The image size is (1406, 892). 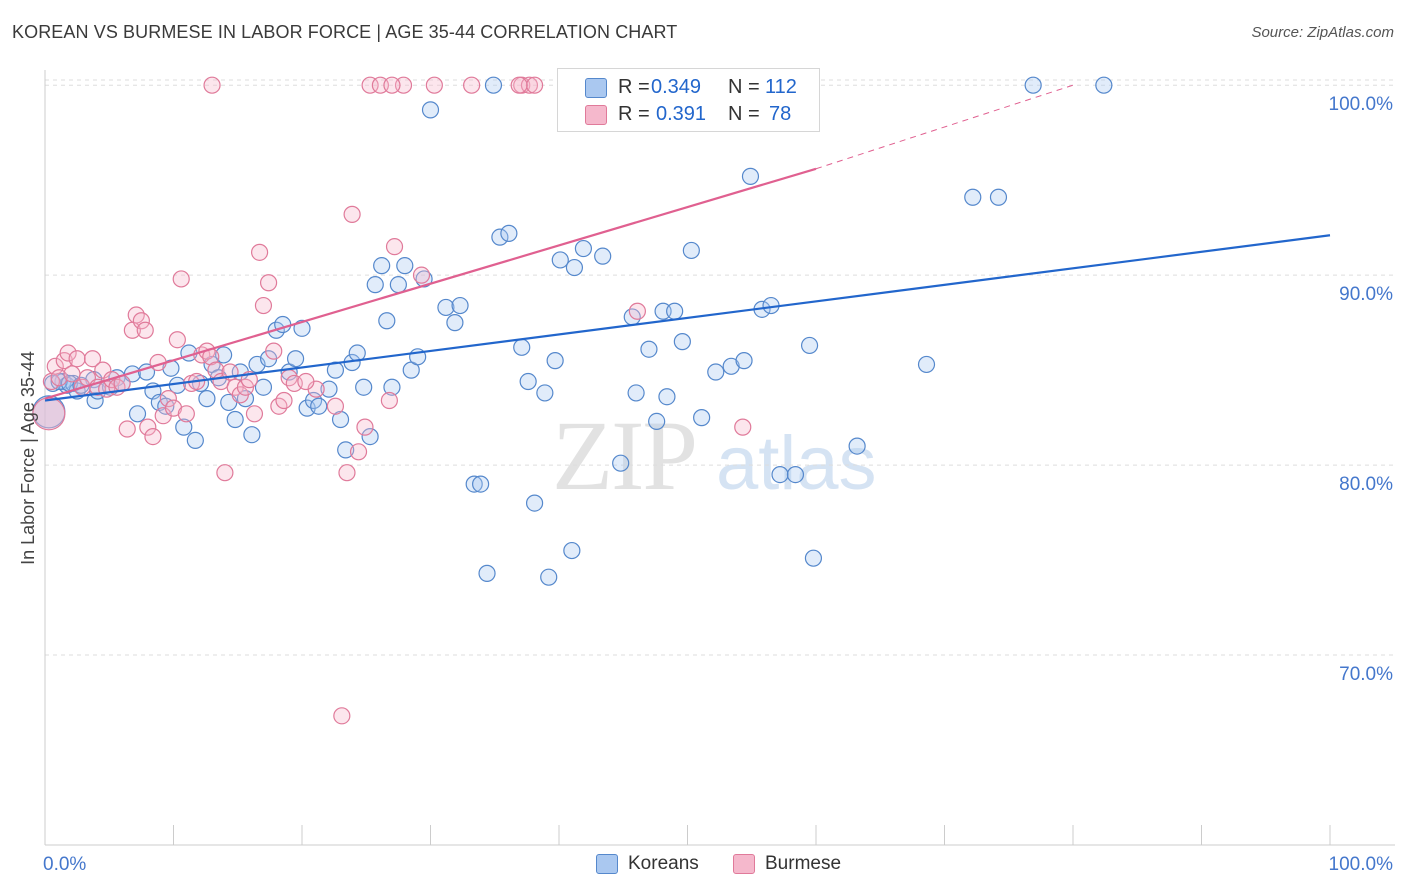 I want to click on y-tick-label: 80.0%, so click(x=1366, y=484).